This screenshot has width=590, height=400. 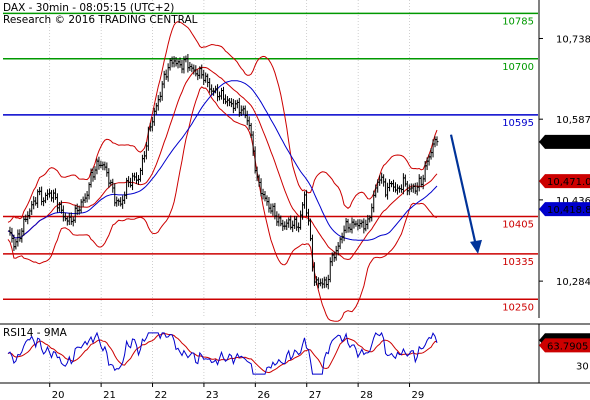 What do you see at coordinates (212, 395) in the screenshot?
I see `date-axis-label: 23` at bounding box center [212, 395].